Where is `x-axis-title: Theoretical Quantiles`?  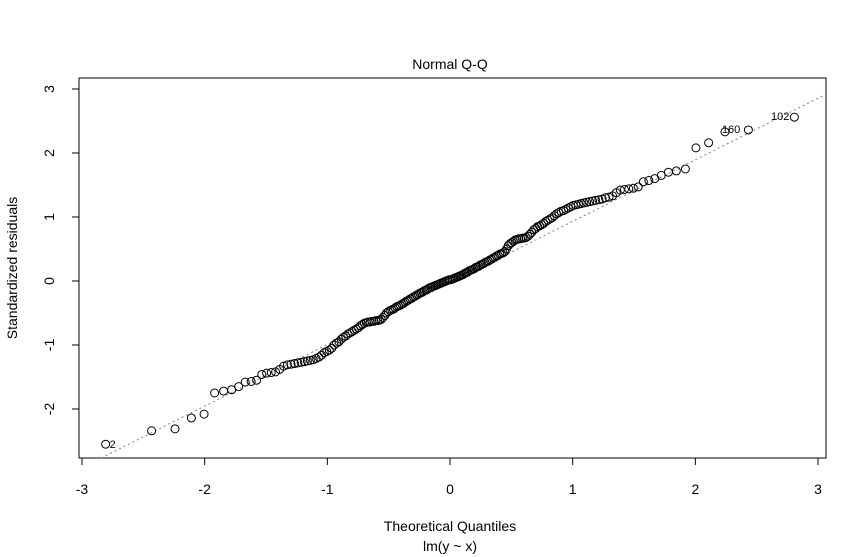
x-axis-title: Theoretical Quantiles is located at coordinates (450, 526).